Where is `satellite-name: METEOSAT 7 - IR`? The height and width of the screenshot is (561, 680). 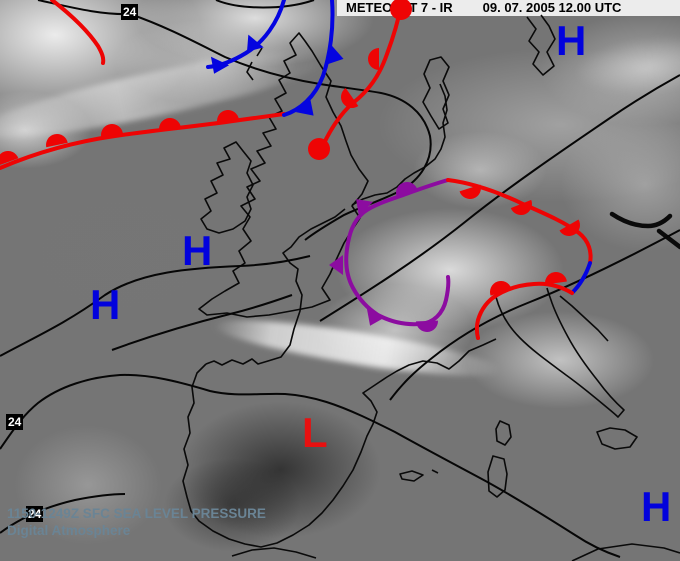
satellite-name: METEOSAT 7 - IR is located at coordinates (399, 7).